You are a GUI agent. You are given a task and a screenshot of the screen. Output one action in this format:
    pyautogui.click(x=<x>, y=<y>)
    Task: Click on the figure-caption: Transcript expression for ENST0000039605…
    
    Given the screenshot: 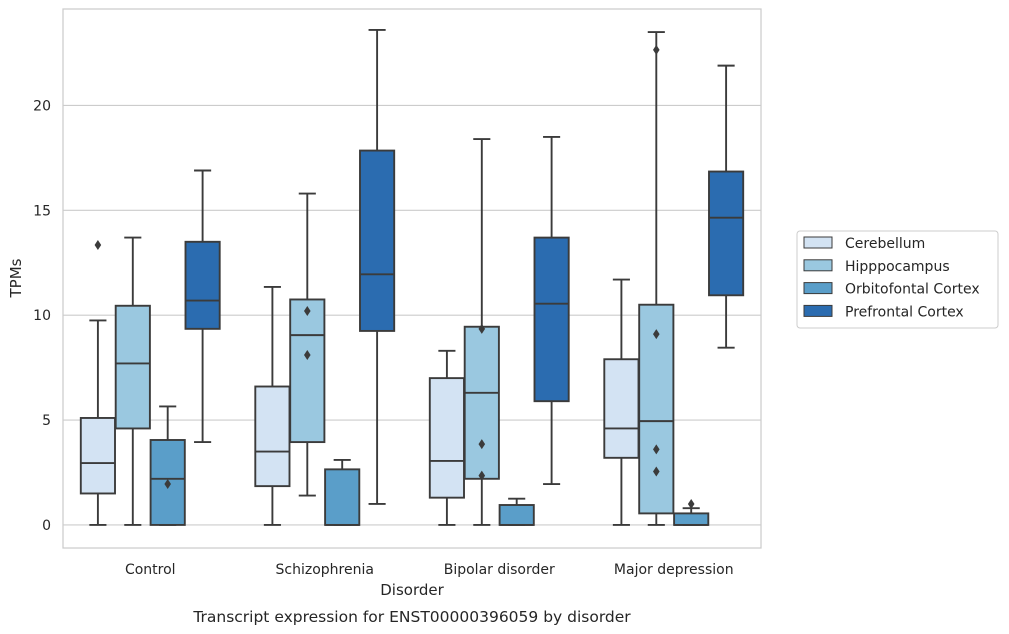 What is the action you would take?
    pyautogui.click(x=411, y=617)
    